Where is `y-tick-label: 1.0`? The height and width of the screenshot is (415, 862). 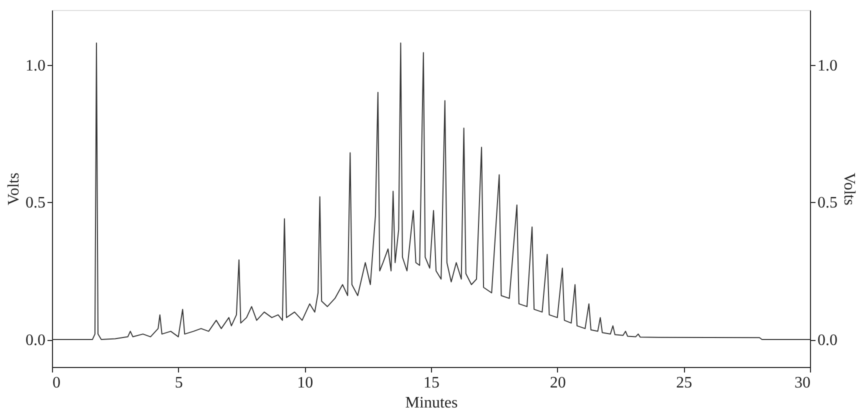
y-tick-label: 1.0 is located at coordinates (36, 65).